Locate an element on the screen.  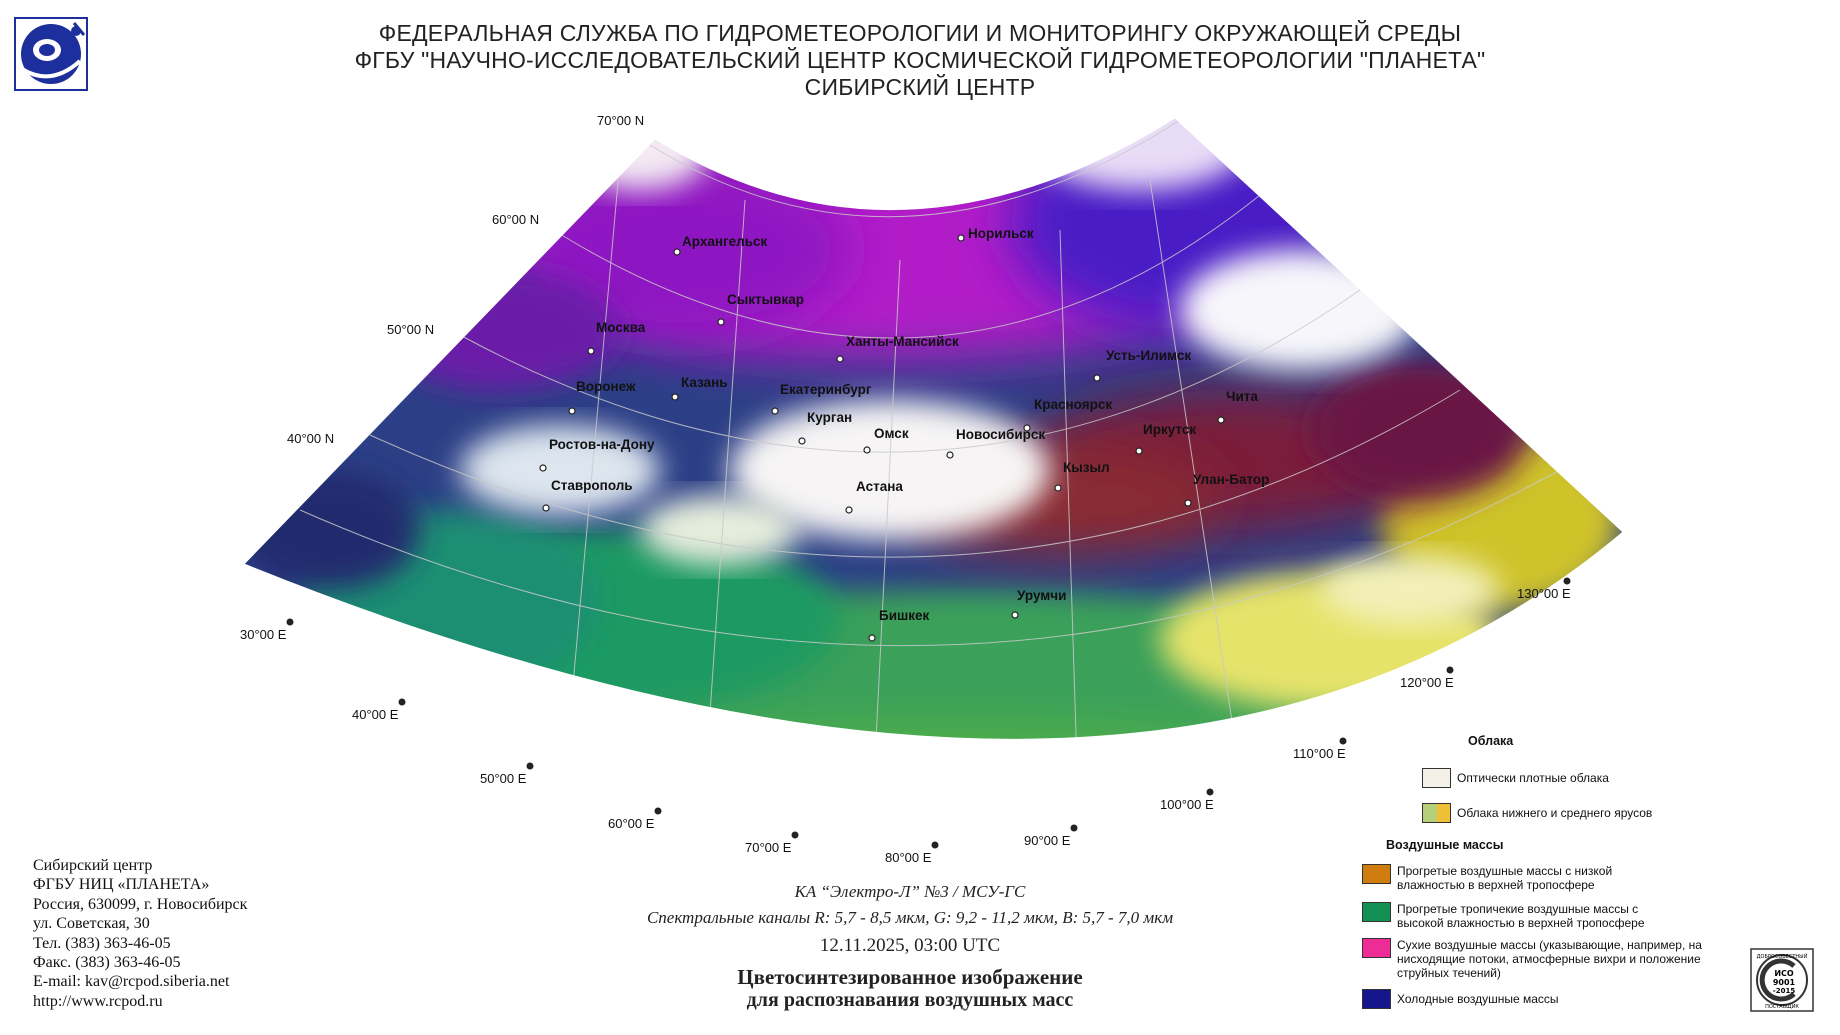
badge-arc-top: ДОБРОСОВЕСТНЫЙ is located at coordinates (1782, 956).